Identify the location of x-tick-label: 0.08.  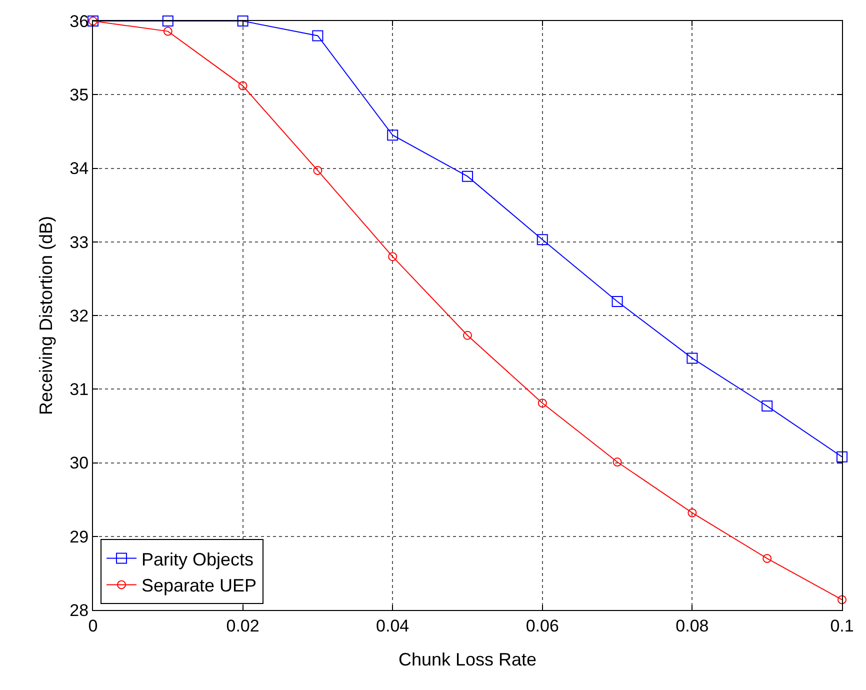
(692, 626).